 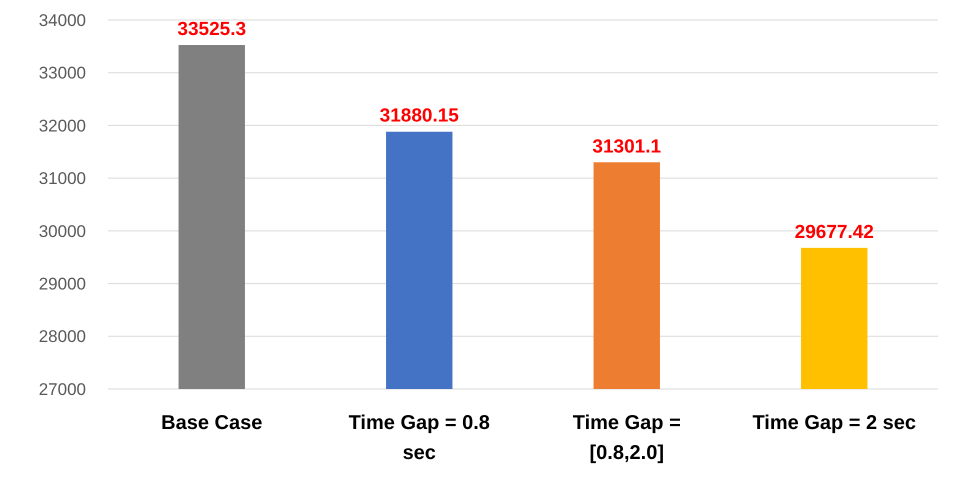 I want to click on data-label: 29677.42, so click(x=834, y=232).